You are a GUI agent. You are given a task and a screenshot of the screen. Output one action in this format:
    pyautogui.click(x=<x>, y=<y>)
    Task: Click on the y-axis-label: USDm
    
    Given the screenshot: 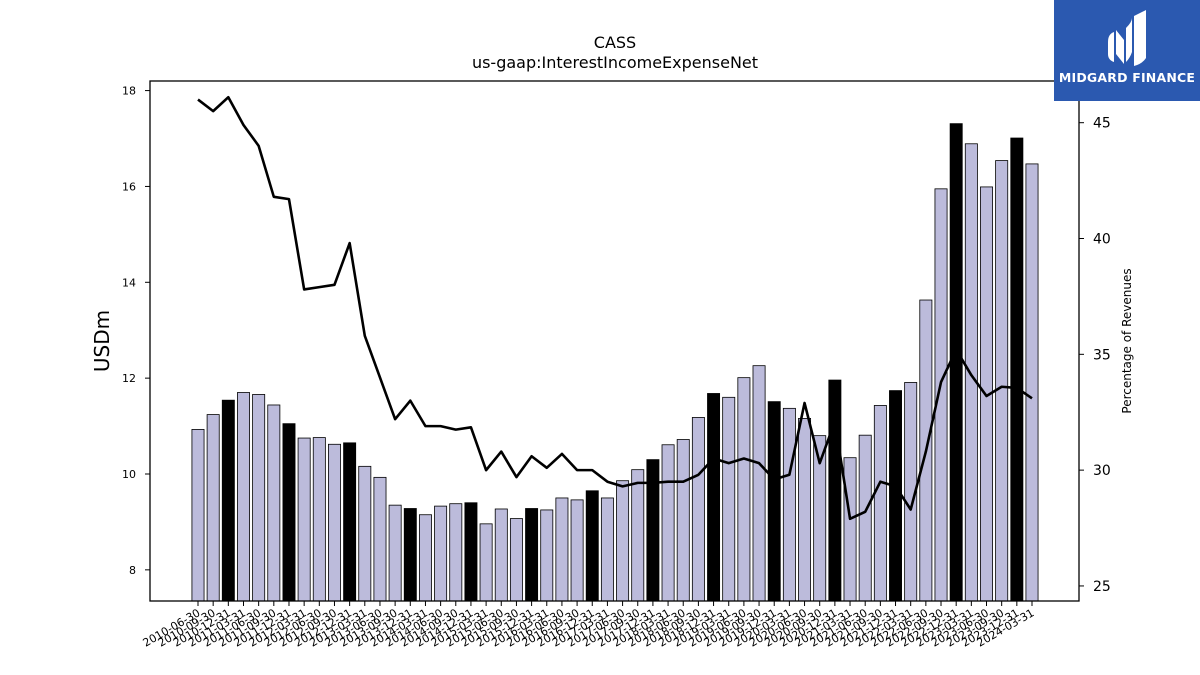 What is the action you would take?
    pyautogui.click(x=102, y=341)
    